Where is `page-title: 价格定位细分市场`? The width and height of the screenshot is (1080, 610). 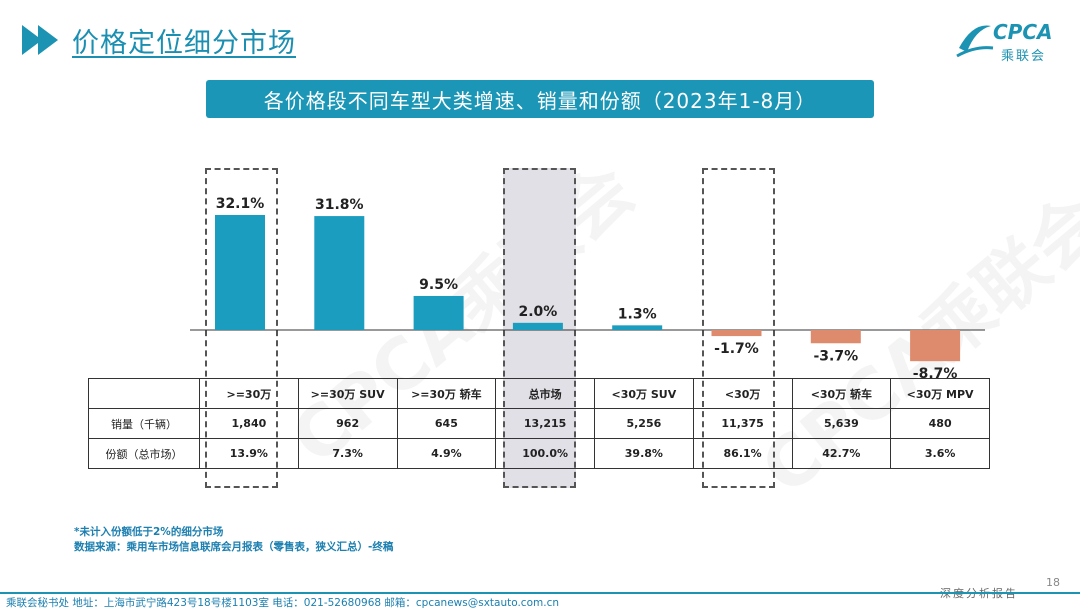 page-title: 价格定位细分市场 is located at coordinates (184, 43).